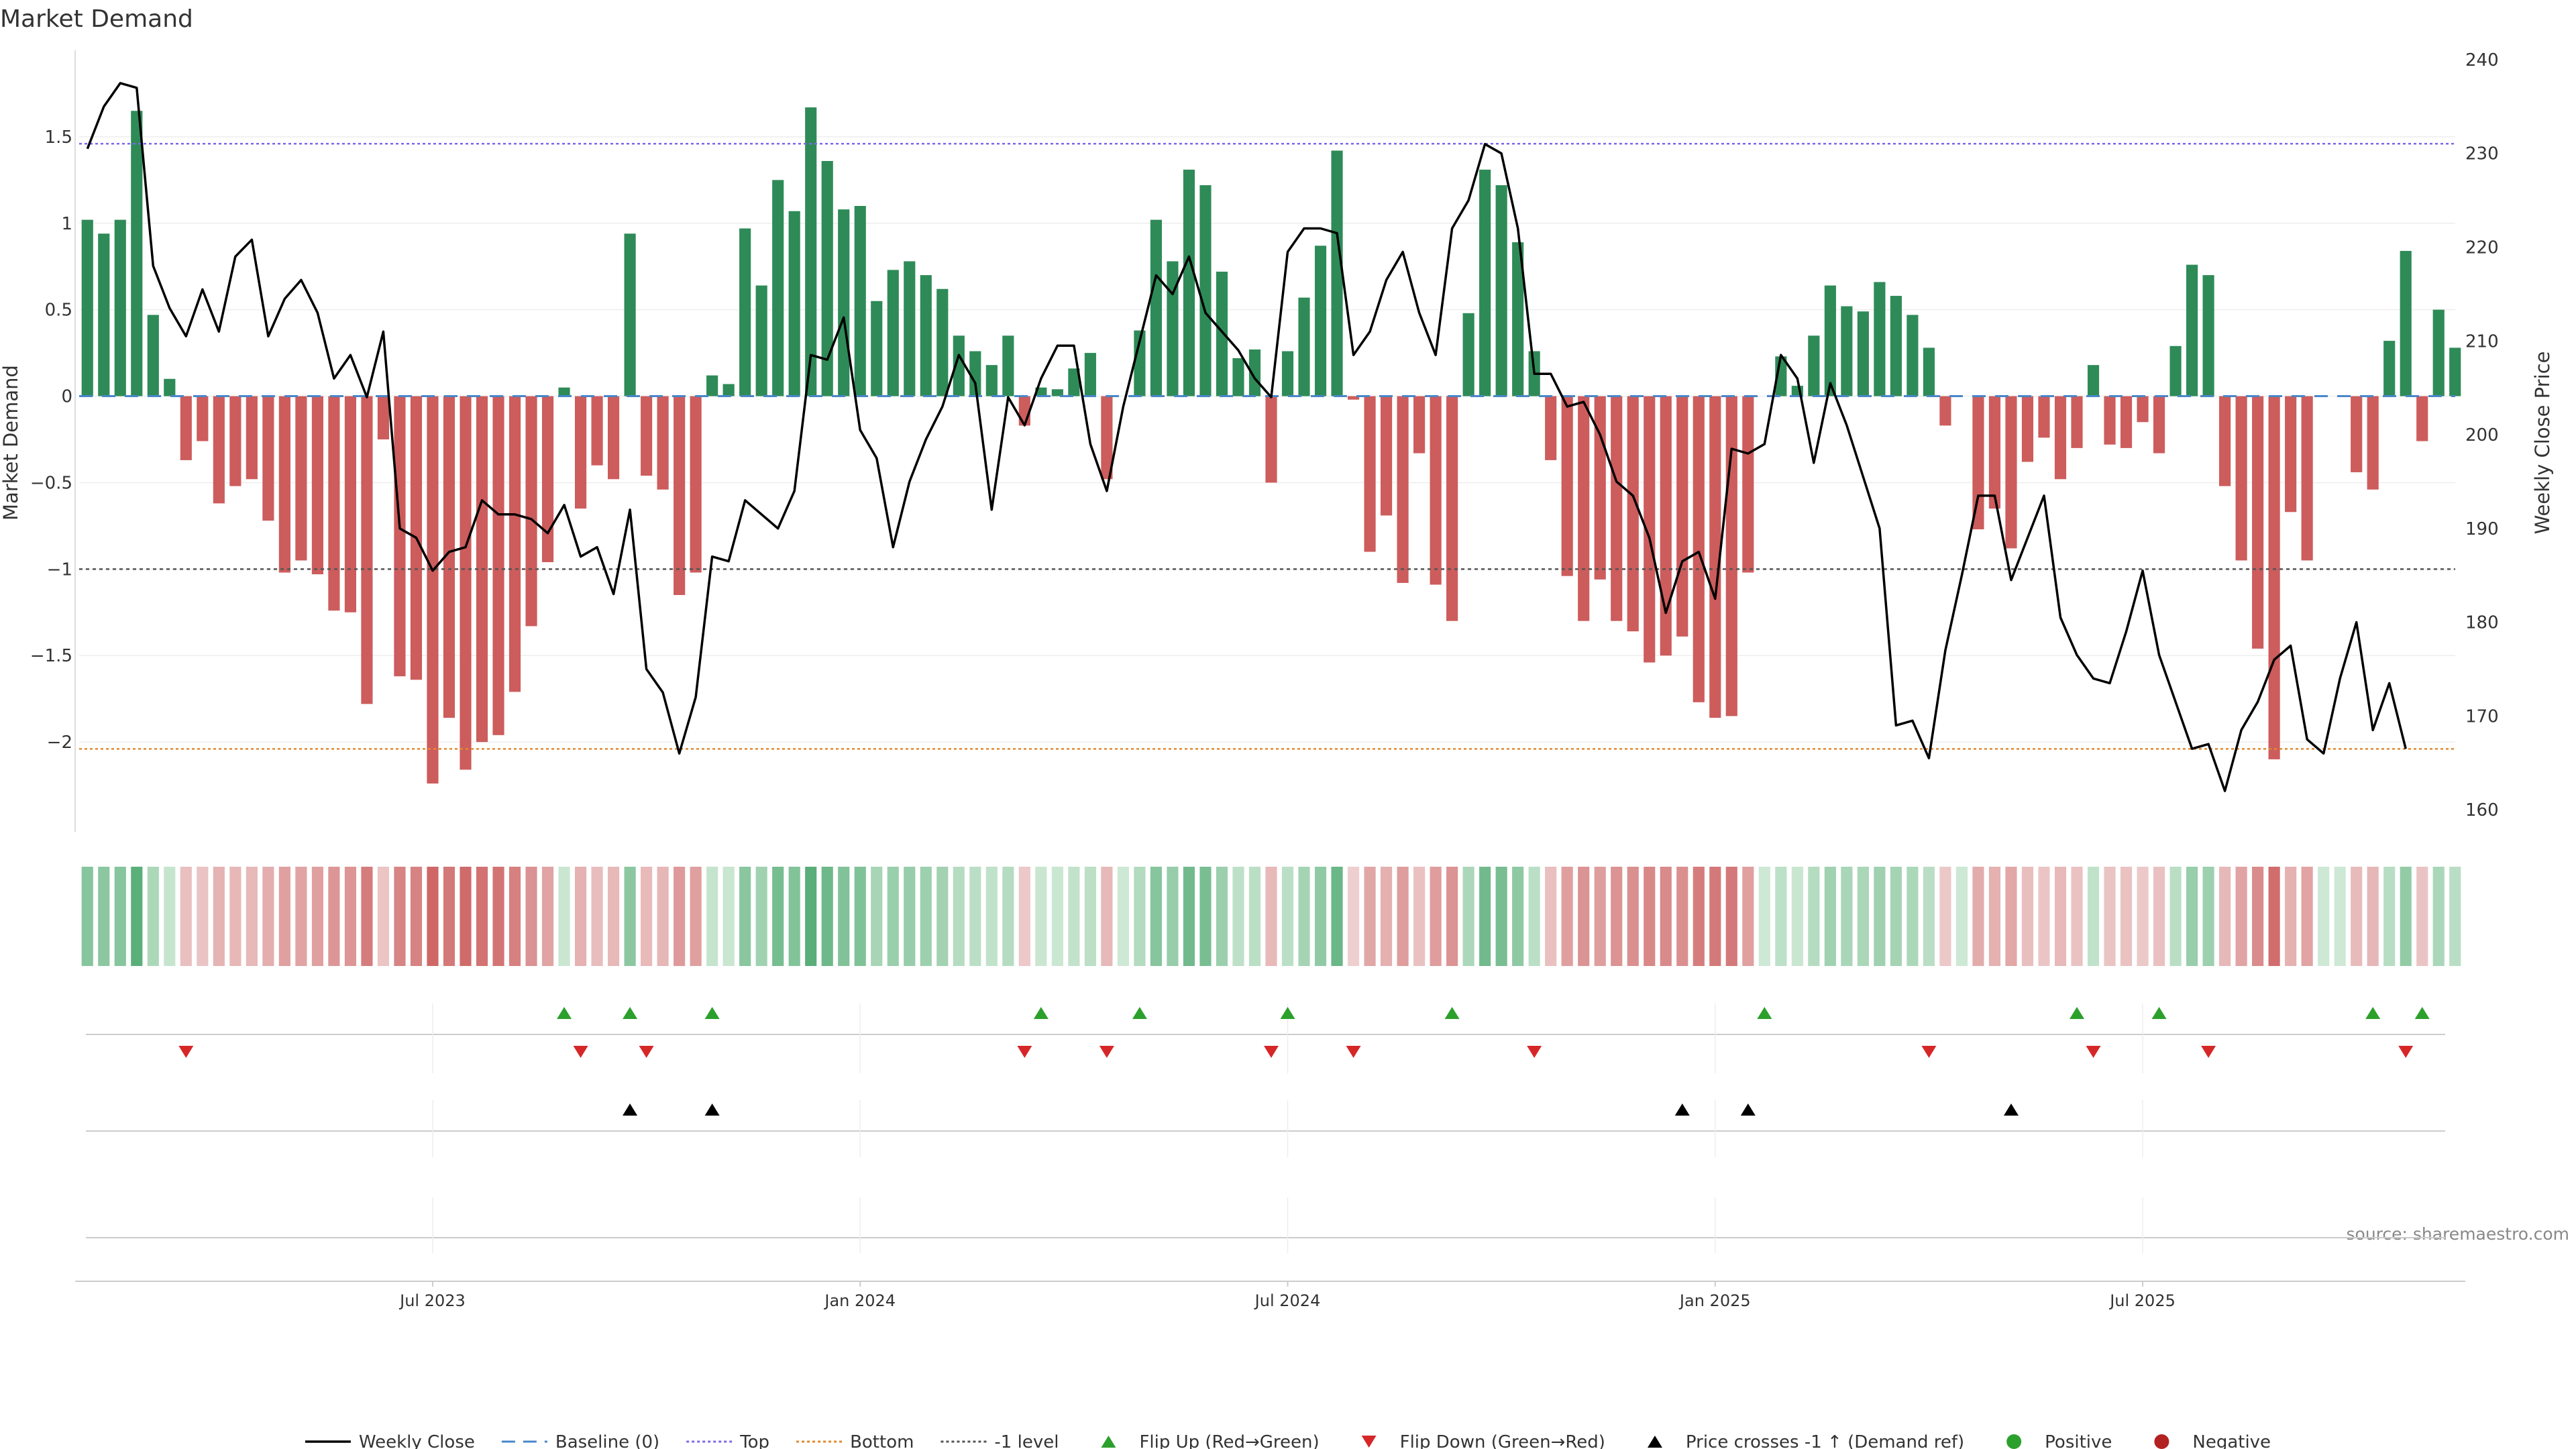 Image resolution: width=2576 pixels, height=1449 pixels. I want to click on y-tick-label: 0, so click(66, 397).